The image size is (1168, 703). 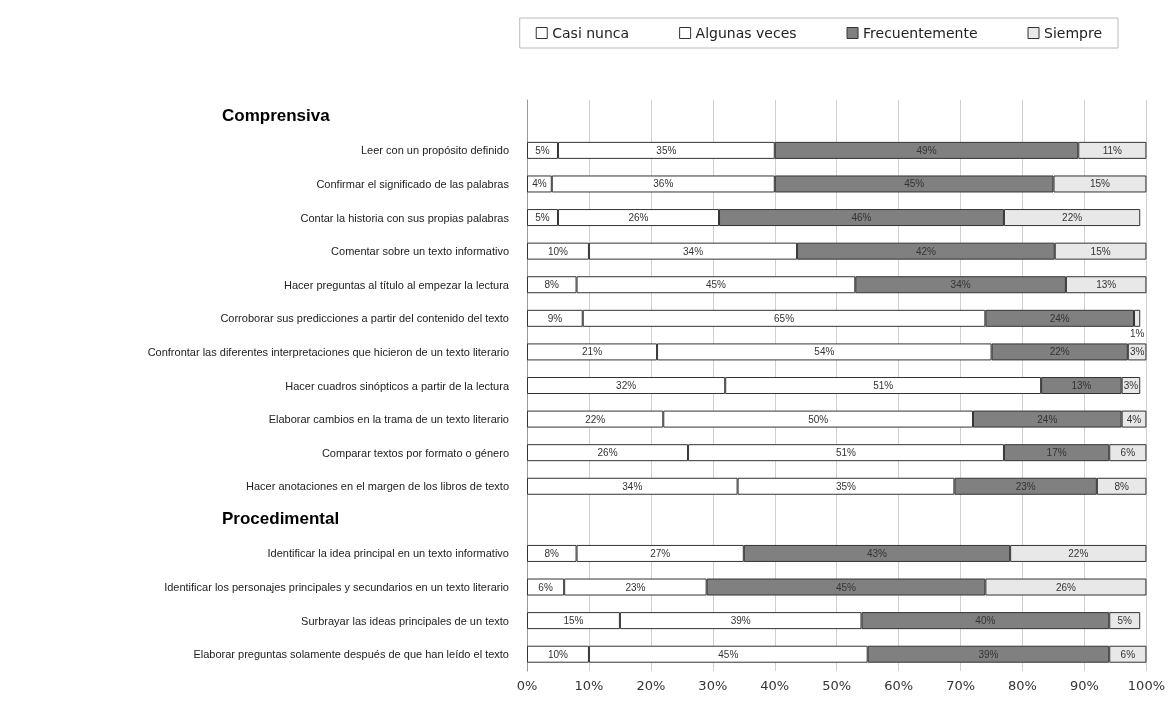 What do you see at coordinates (784, 318) in the screenshot?
I see `data-label: 65%` at bounding box center [784, 318].